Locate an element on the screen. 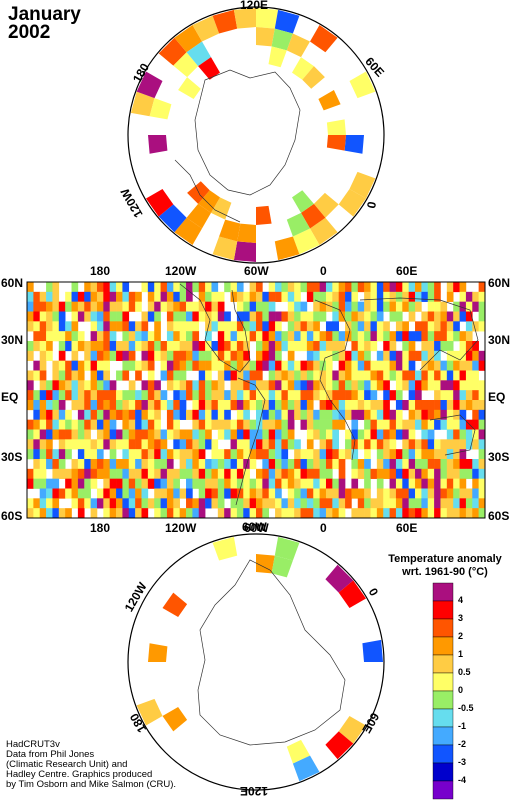 This screenshot has height=800, width=512. legend-swatch is located at coordinates (443, 592).